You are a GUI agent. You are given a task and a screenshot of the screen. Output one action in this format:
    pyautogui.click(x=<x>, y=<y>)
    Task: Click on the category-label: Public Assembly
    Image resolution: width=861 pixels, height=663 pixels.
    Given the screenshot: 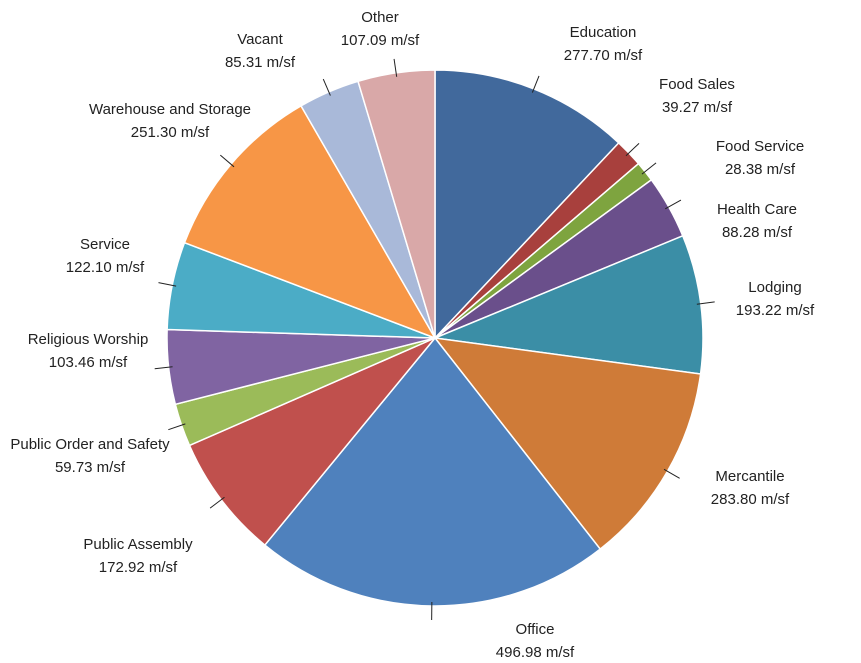 What is the action you would take?
    pyautogui.click(x=138, y=544)
    